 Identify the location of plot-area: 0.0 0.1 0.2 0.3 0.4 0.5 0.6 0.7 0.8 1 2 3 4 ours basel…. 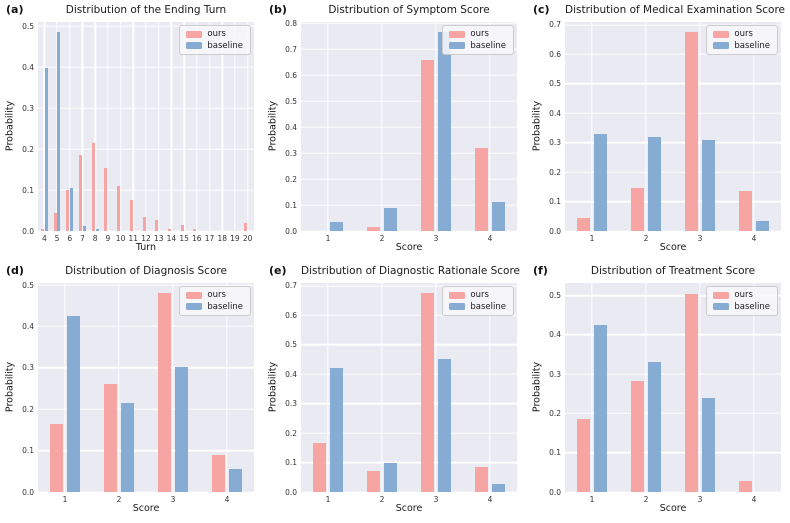
(401, 131).